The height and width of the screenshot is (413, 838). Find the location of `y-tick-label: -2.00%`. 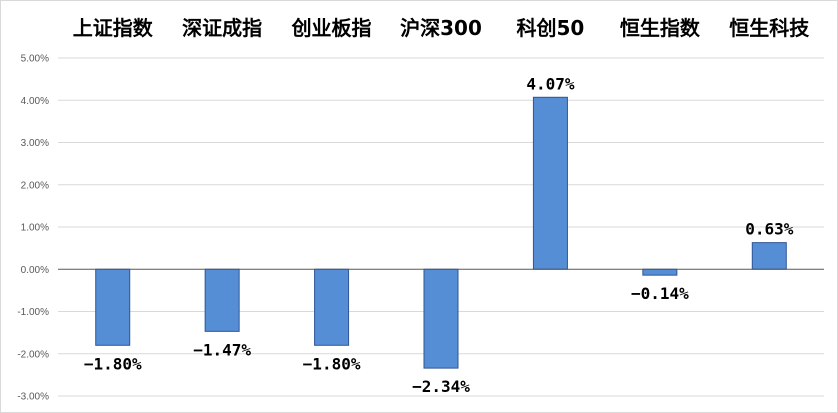

y-tick-label: -2.00% is located at coordinates (33, 354).